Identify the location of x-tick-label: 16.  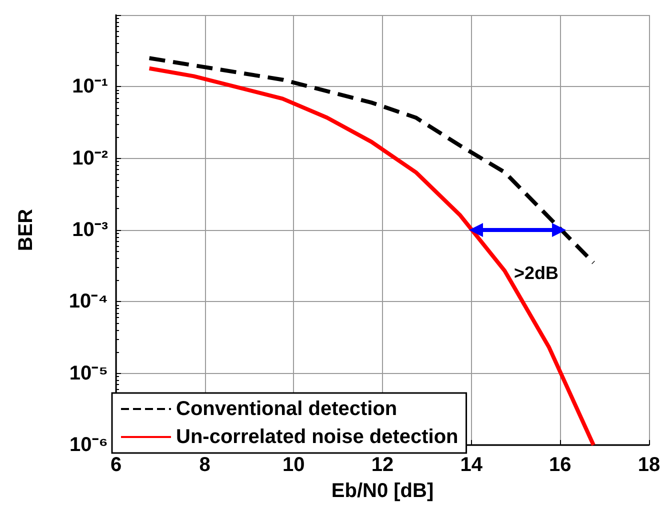
(560, 465).